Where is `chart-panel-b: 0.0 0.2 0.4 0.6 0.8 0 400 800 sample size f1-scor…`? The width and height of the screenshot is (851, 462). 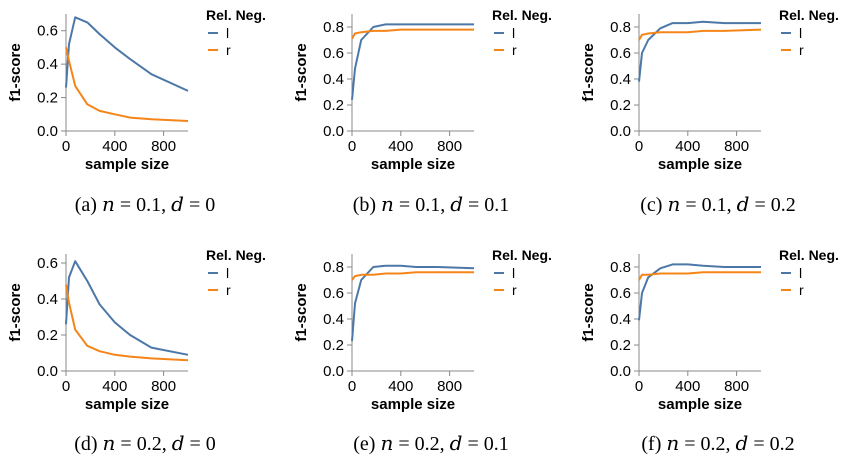 chart-panel-b: 0.0 0.2 0.4 0.6 0.8 0 400 800 sample size f1-scor… is located at coordinates (425, 90).